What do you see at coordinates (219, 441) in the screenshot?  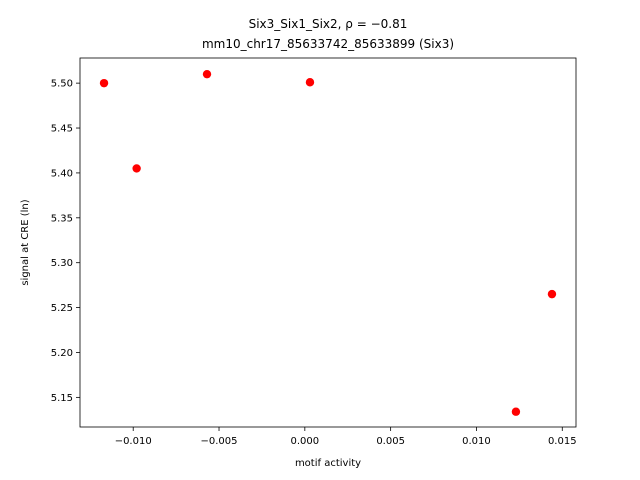 I see `x-tick-label: −0.005` at bounding box center [219, 441].